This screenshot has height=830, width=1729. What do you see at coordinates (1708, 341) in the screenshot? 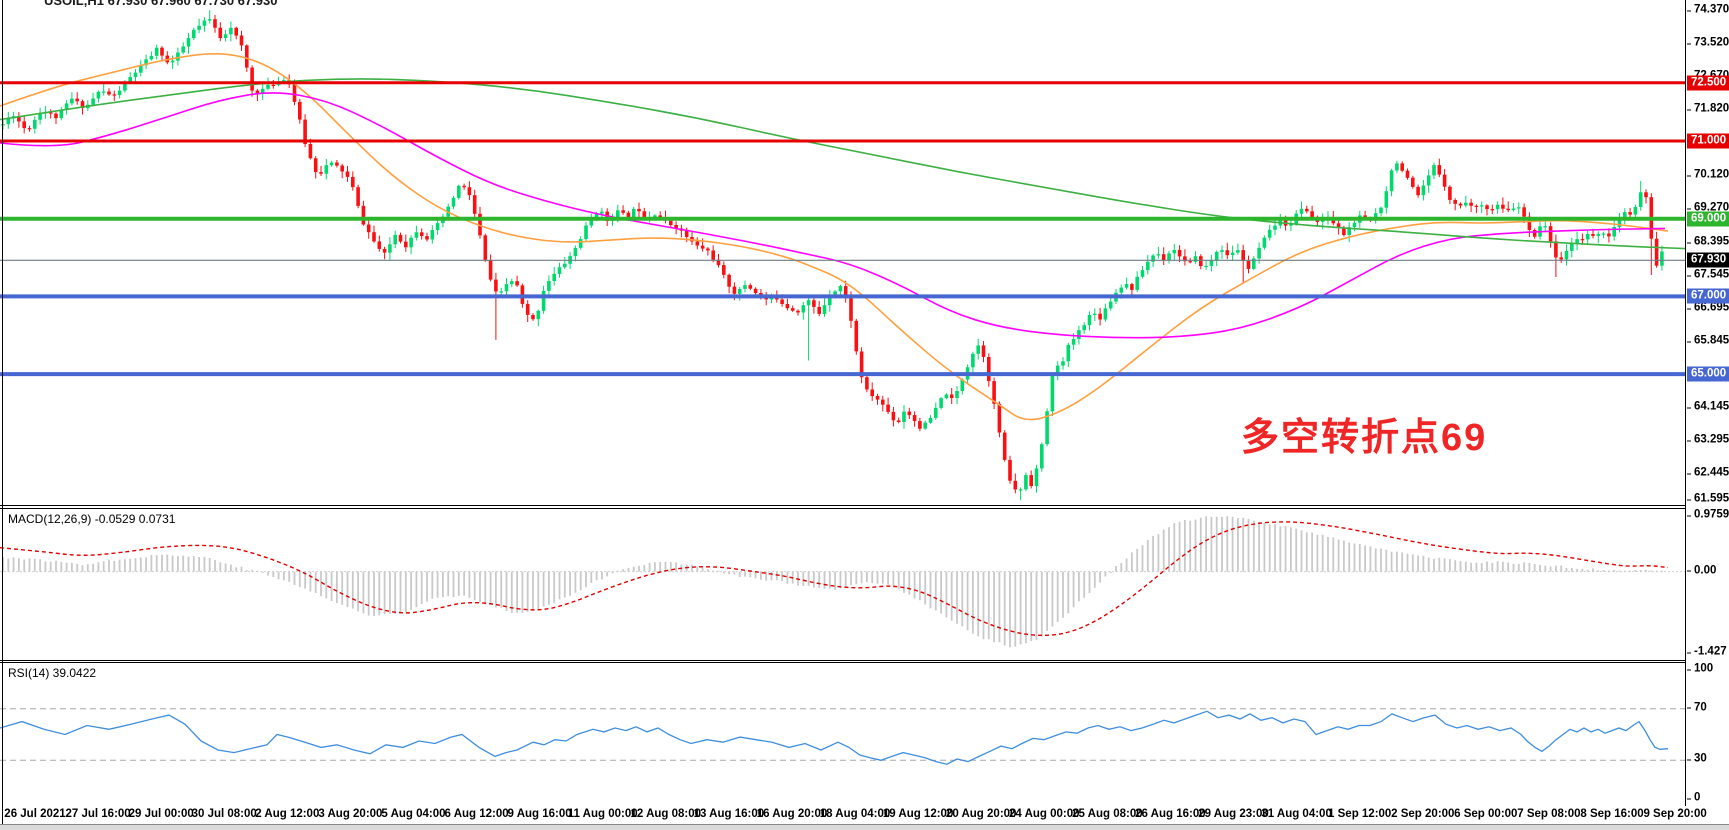
I see `price-tick-label: 65.845` at bounding box center [1708, 341].